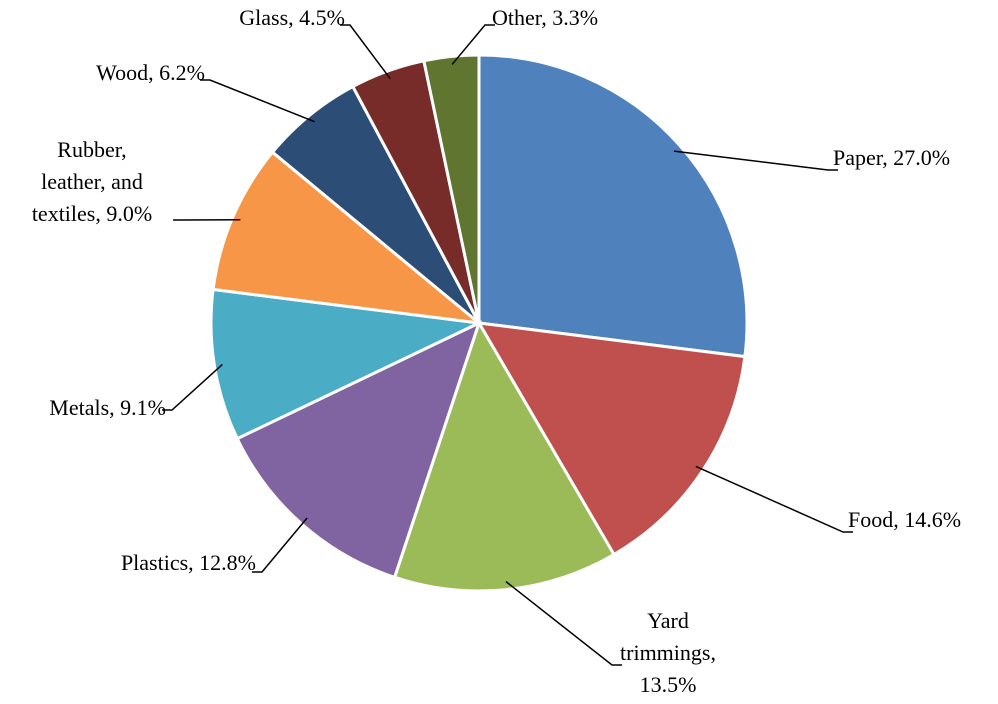 The height and width of the screenshot is (704, 998). Describe the element at coordinates (891, 157) in the screenshot. I see `data-label: Paper, 27.0%` at that location.